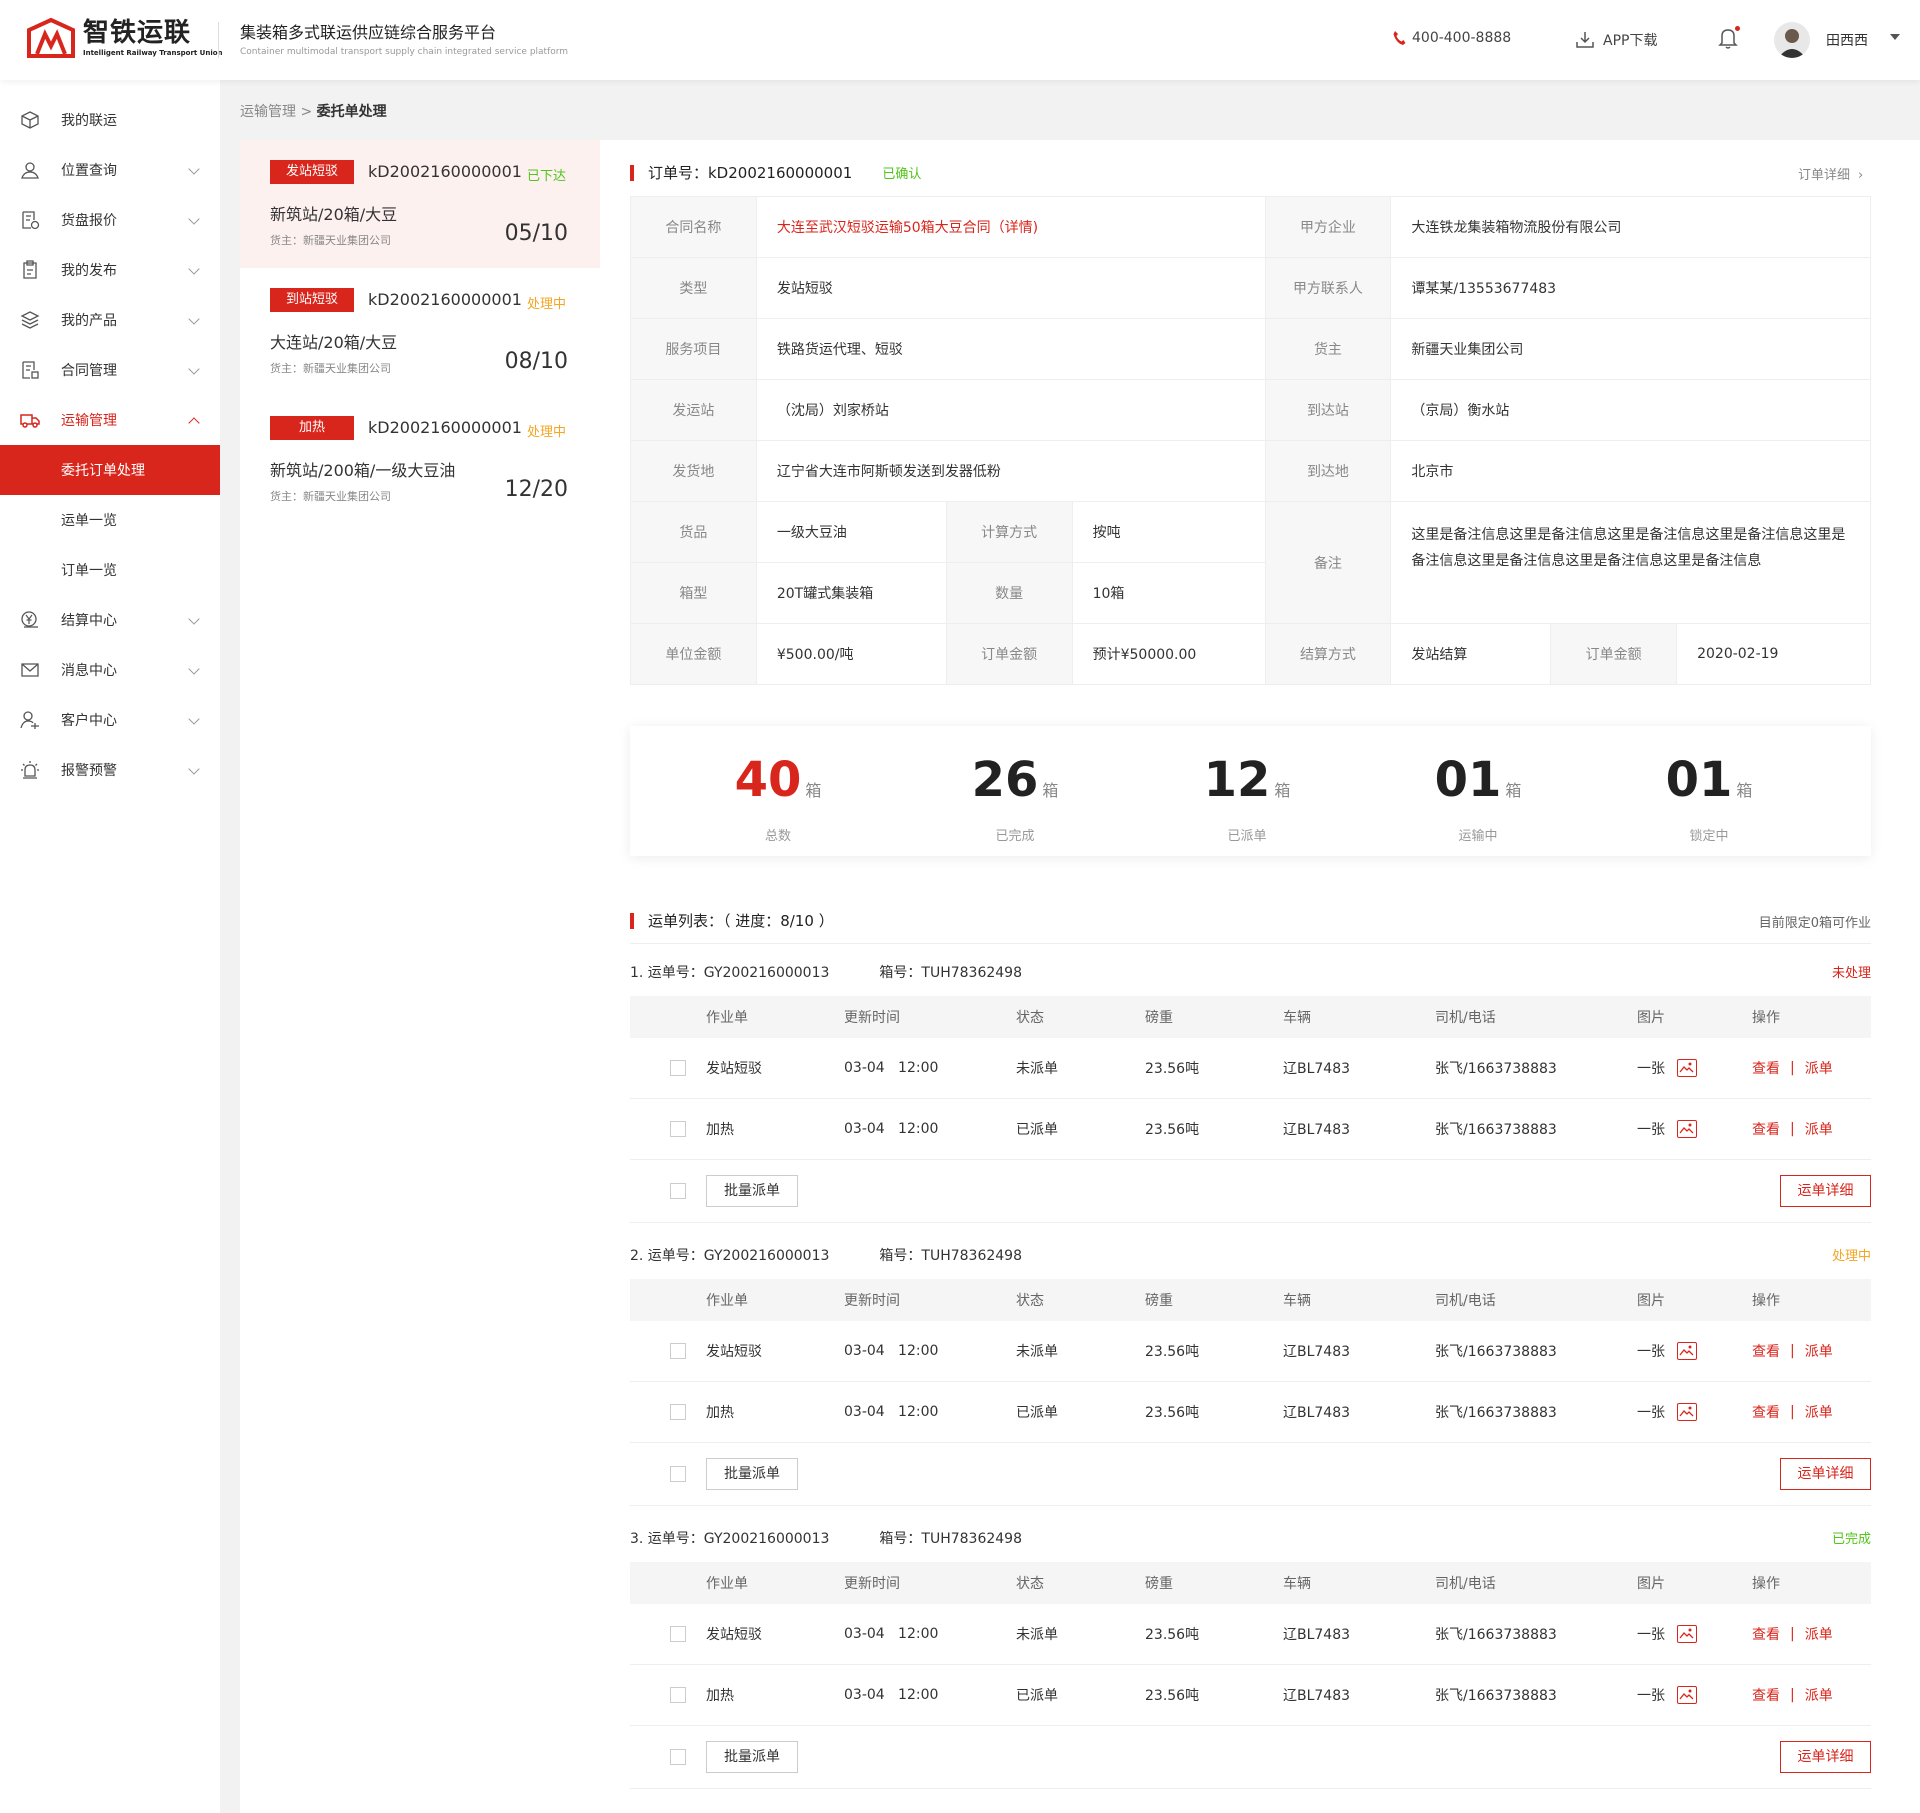  I want to click on user-menu-caret-icon, so click(1895, 37).